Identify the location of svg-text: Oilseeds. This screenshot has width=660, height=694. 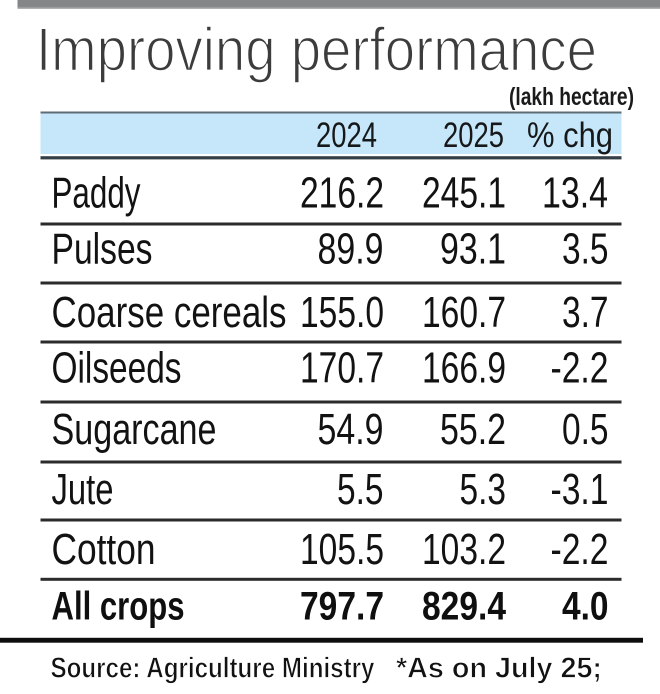
(117, 368).